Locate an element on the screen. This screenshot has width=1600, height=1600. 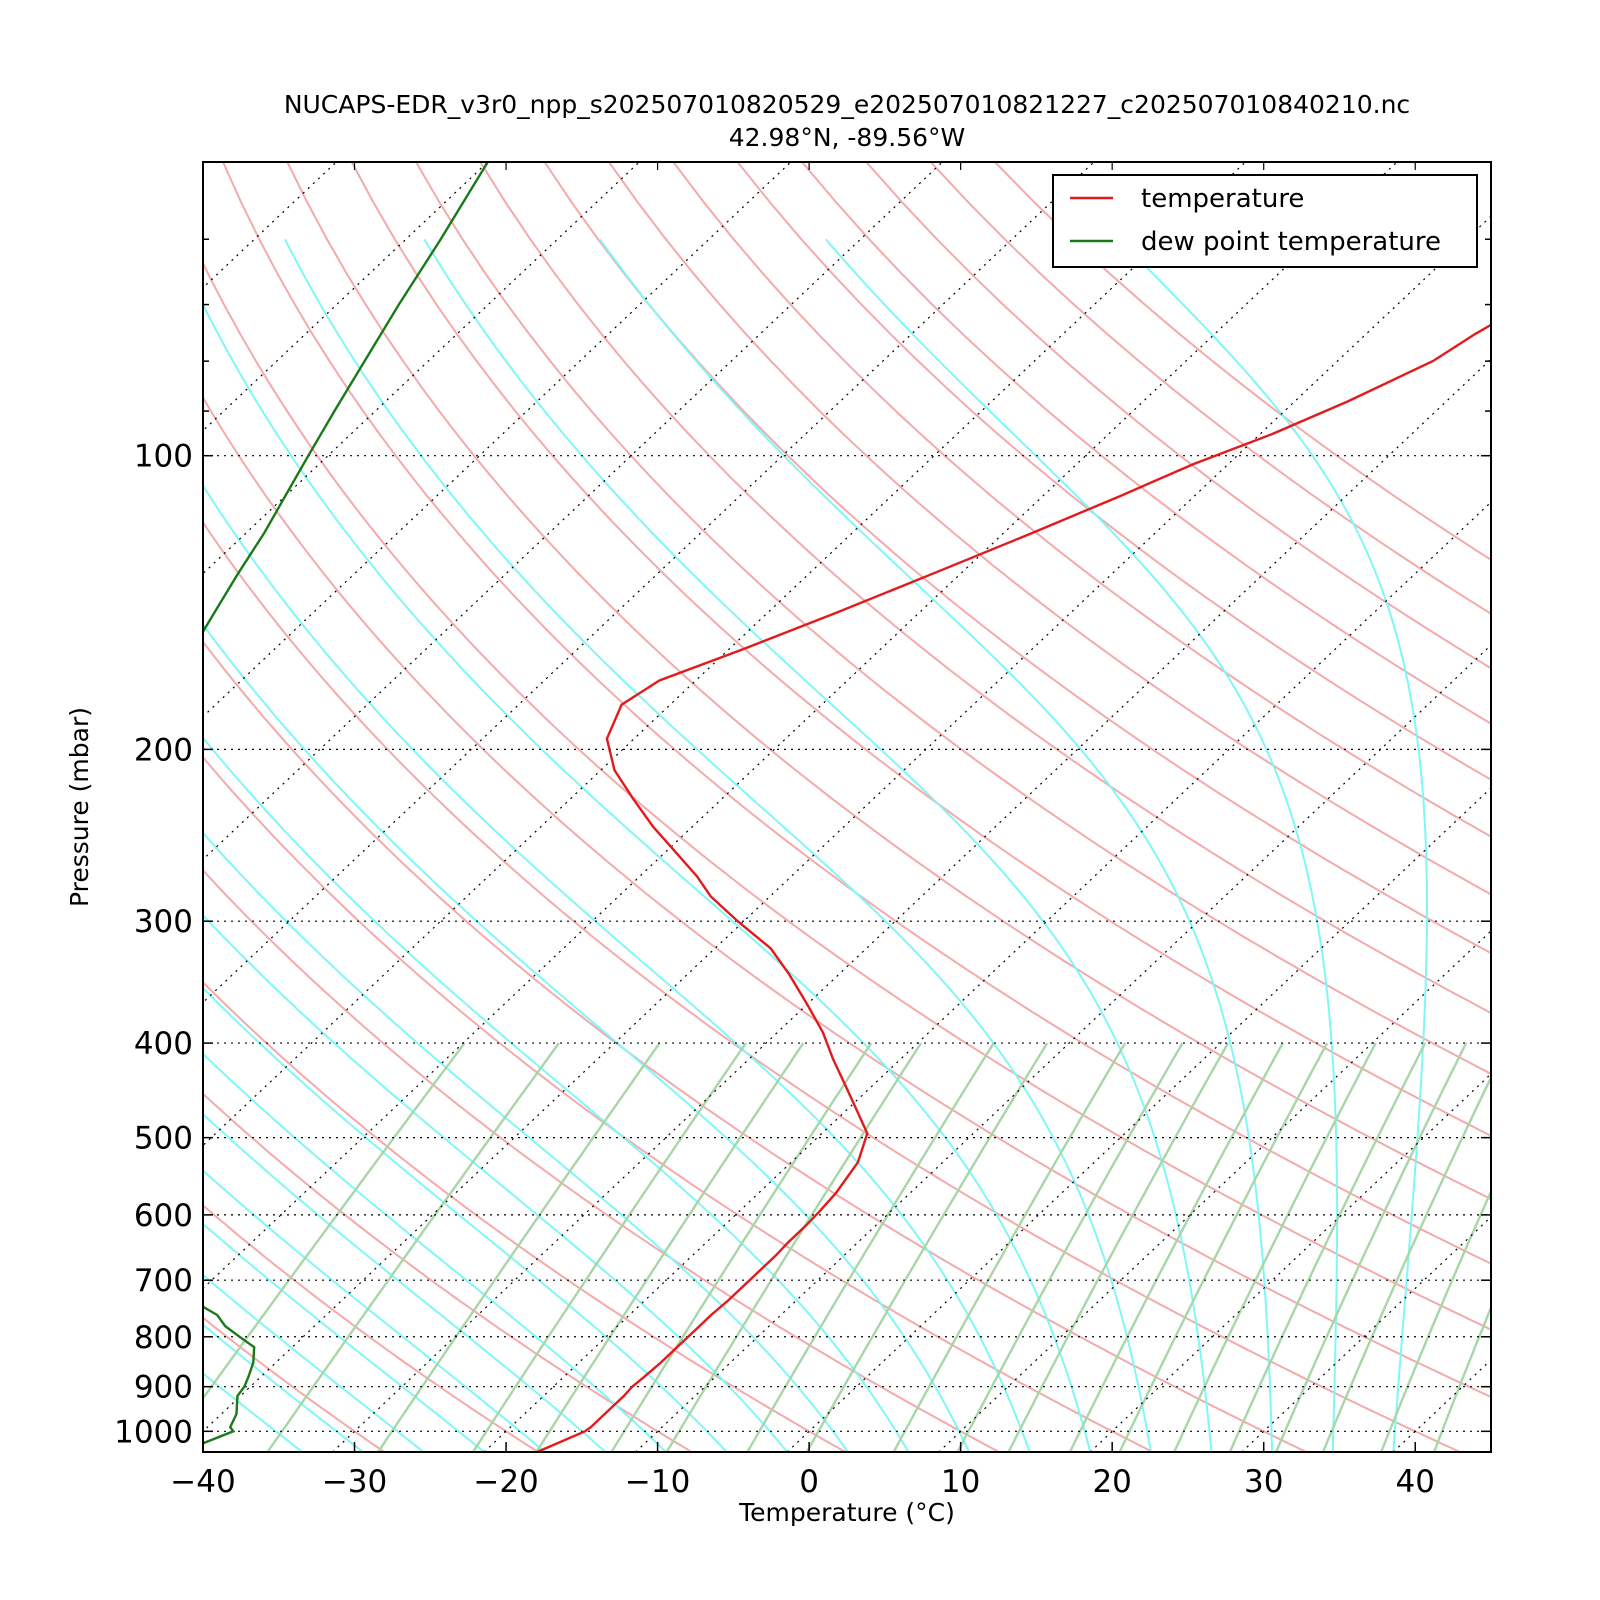
top-minor-ticks is located at coordinates (884, 166).